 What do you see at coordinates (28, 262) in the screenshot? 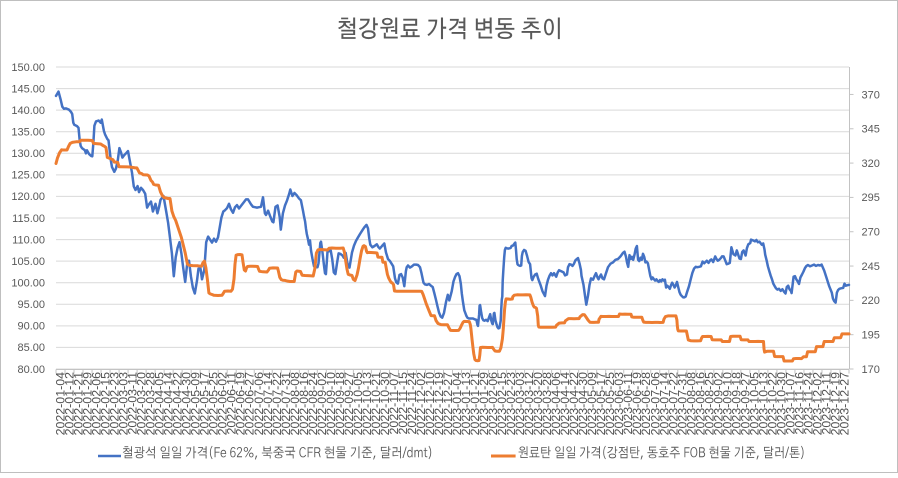
I see `svg-text: 105.00` at bounding box center [28, 262].